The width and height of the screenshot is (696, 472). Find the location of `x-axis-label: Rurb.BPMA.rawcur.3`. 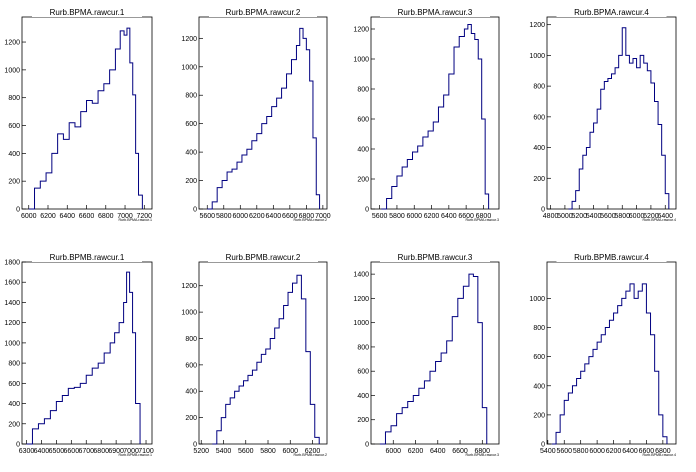

x-axis-label: Rurb.BPMA.rawcur.3 is located at coordinates (482, 220).